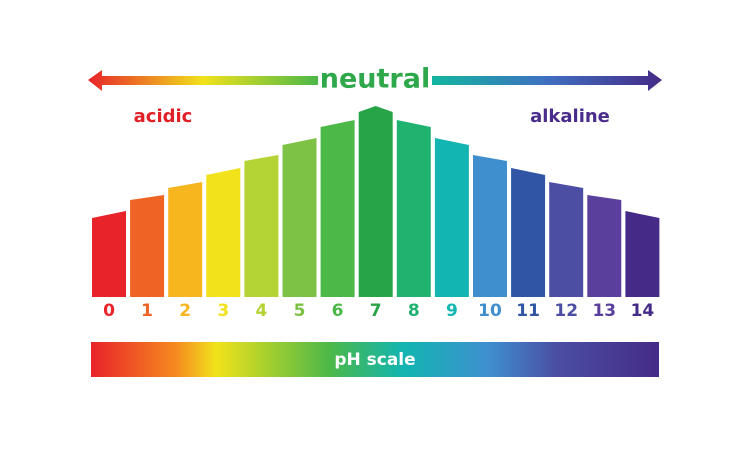 The image size is (750, 450). What do you see at coordinates (109, 311) in the screenshot?
I see `ph-value-label: 0` at bounding box center [109, 311].